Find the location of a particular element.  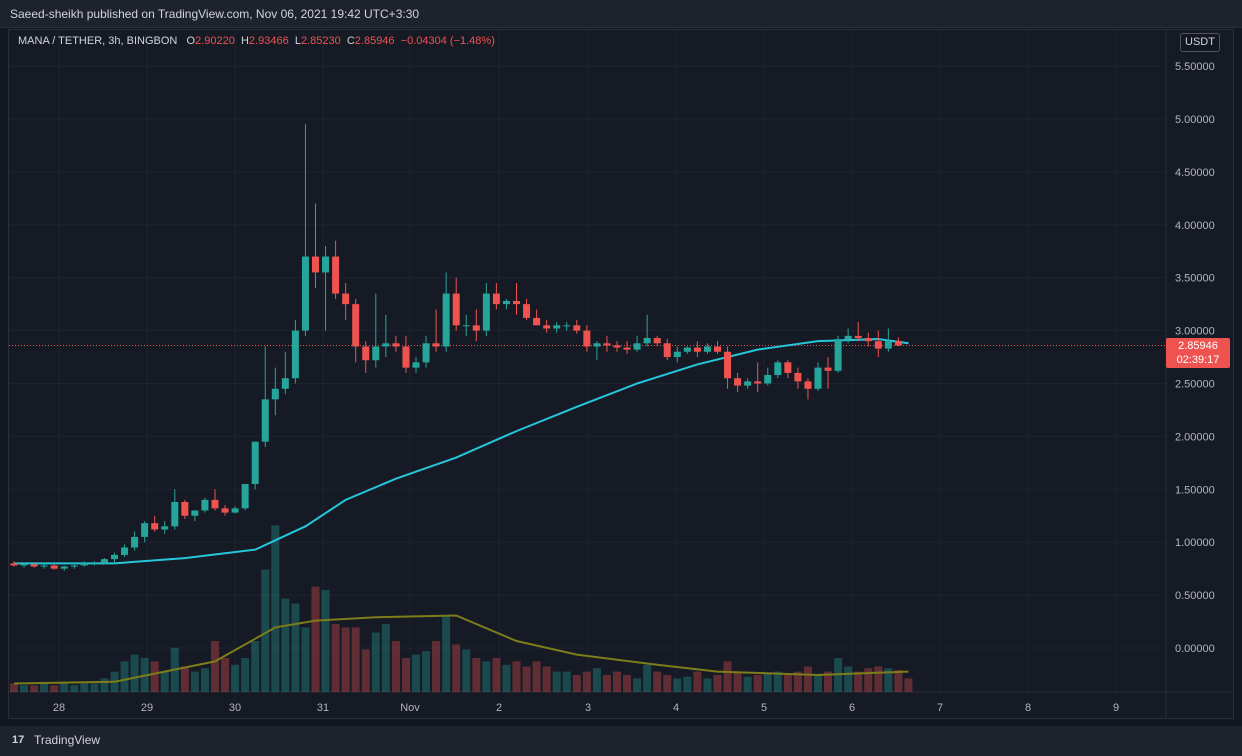

bar-countdown: 02:39:17 is located at coordinates (1198, 360).